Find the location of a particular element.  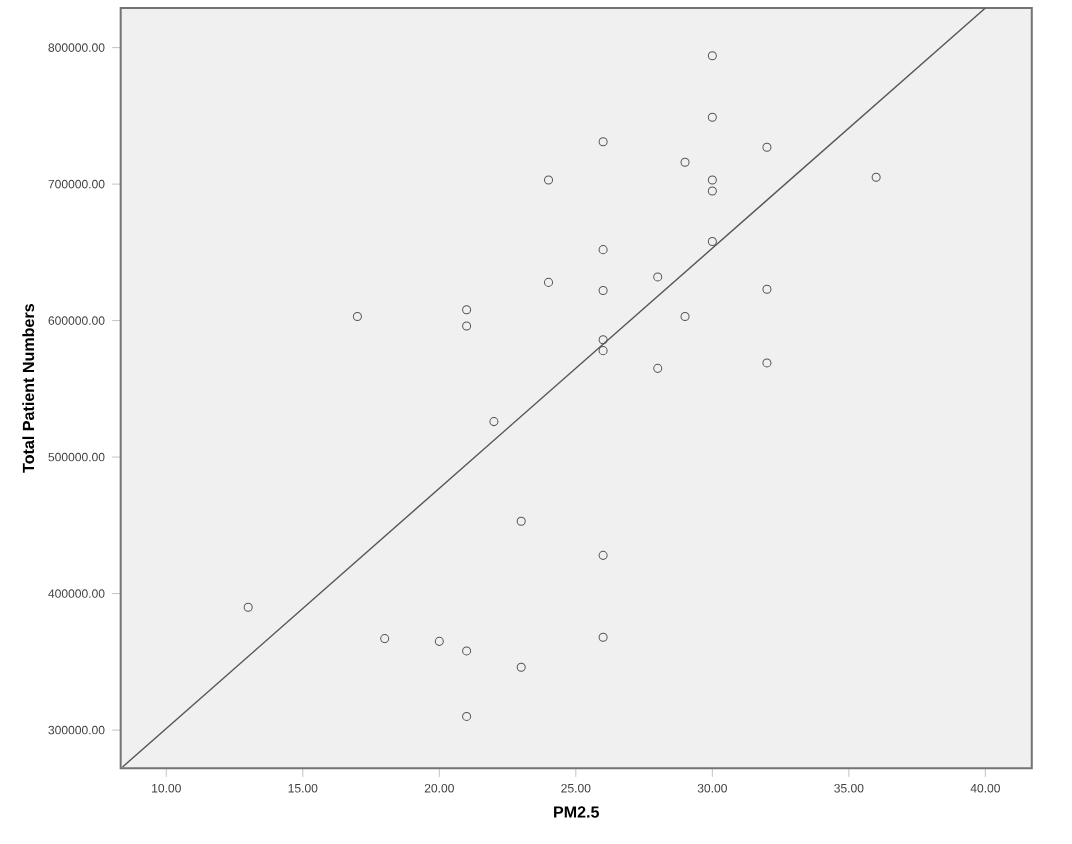

y-axis-title: Total Patient Numbers is located at coordinates (28, 388).